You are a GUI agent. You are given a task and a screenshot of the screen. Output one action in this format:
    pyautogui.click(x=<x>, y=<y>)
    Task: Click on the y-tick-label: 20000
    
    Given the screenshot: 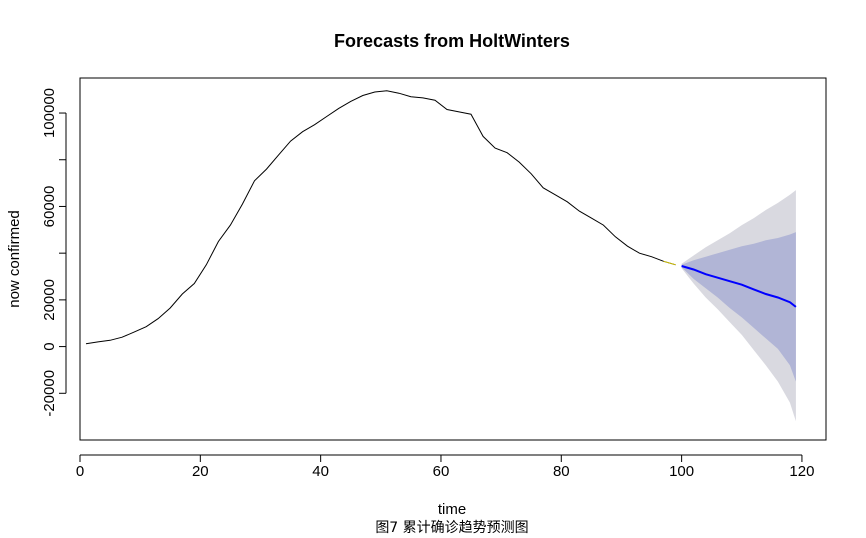 What is the action you would take?
    pyautogui.click(x=49, y=300)
    